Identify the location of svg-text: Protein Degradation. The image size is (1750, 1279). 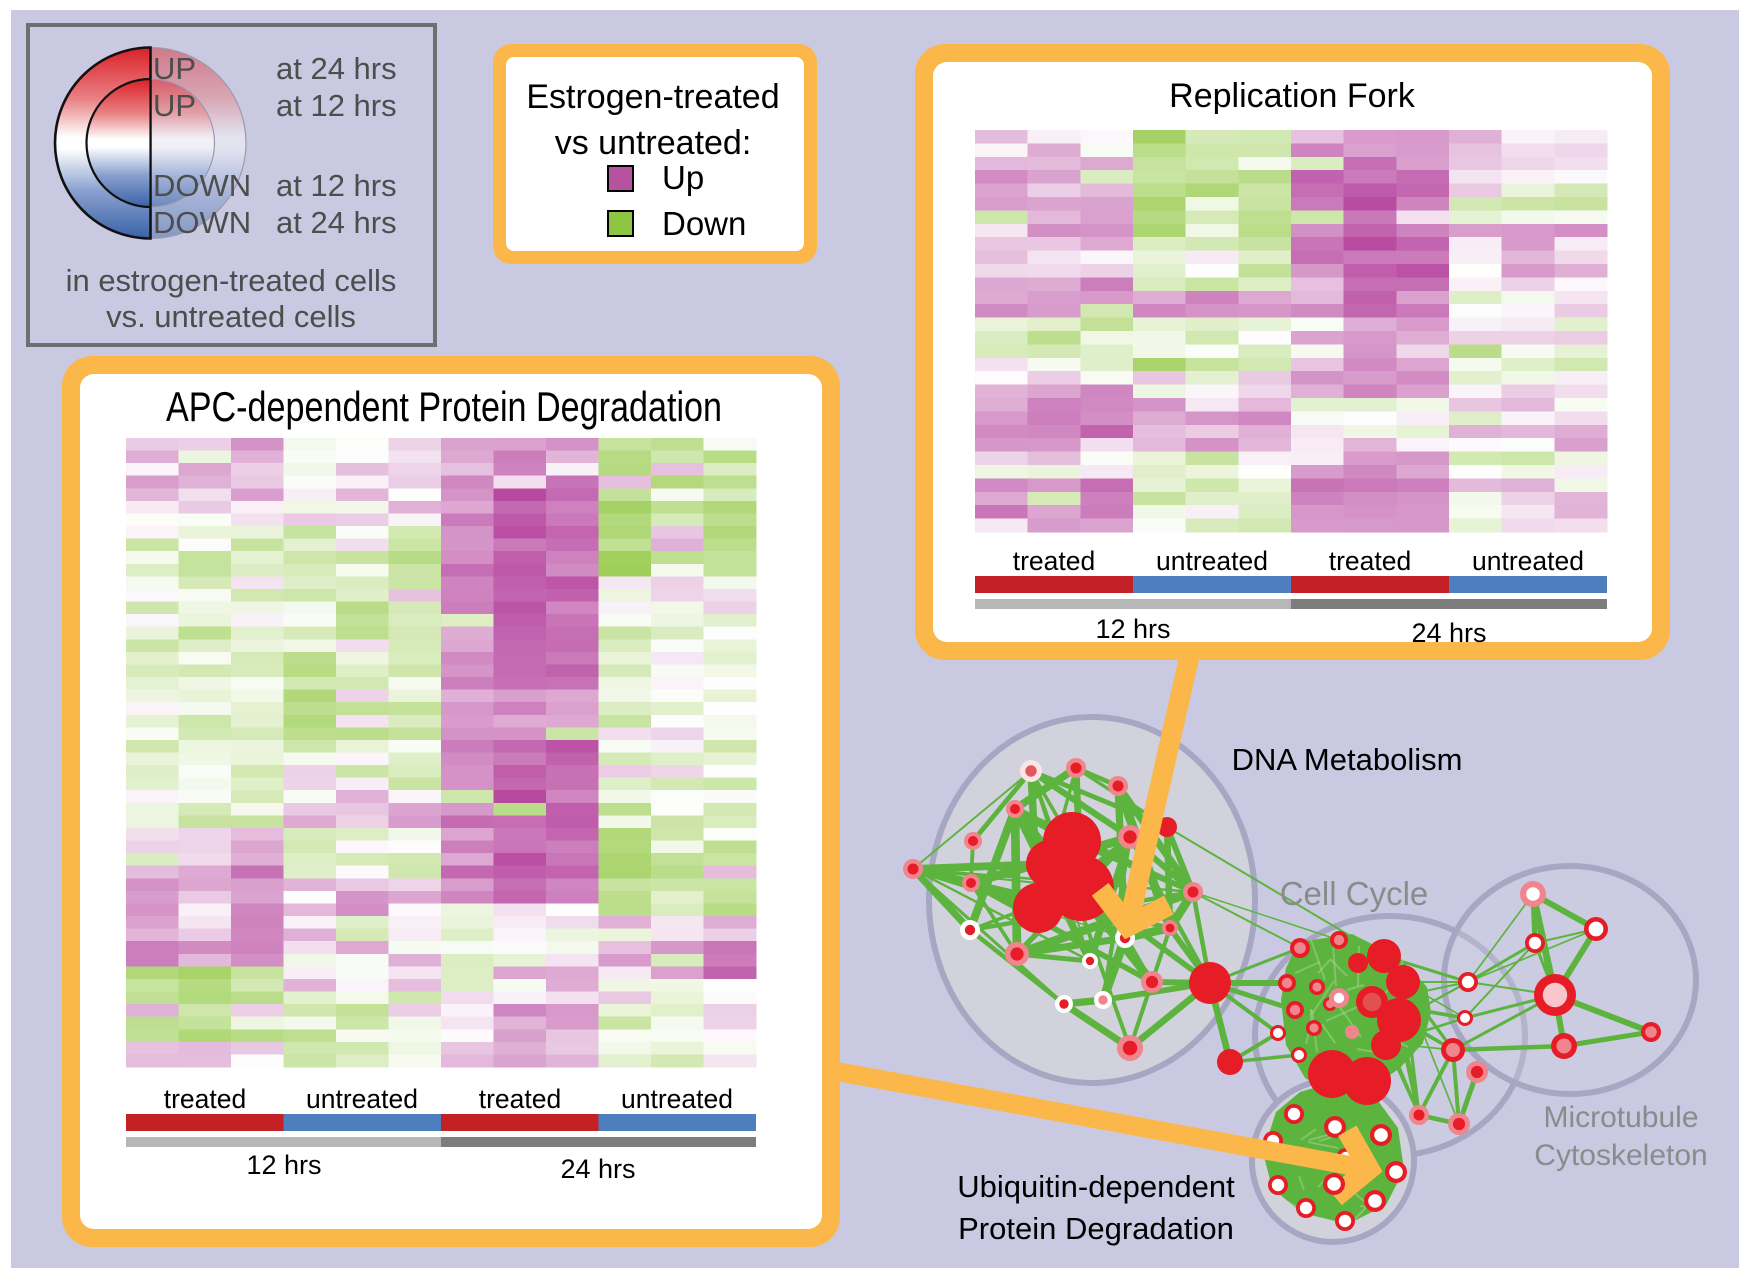
(1096, 1228).